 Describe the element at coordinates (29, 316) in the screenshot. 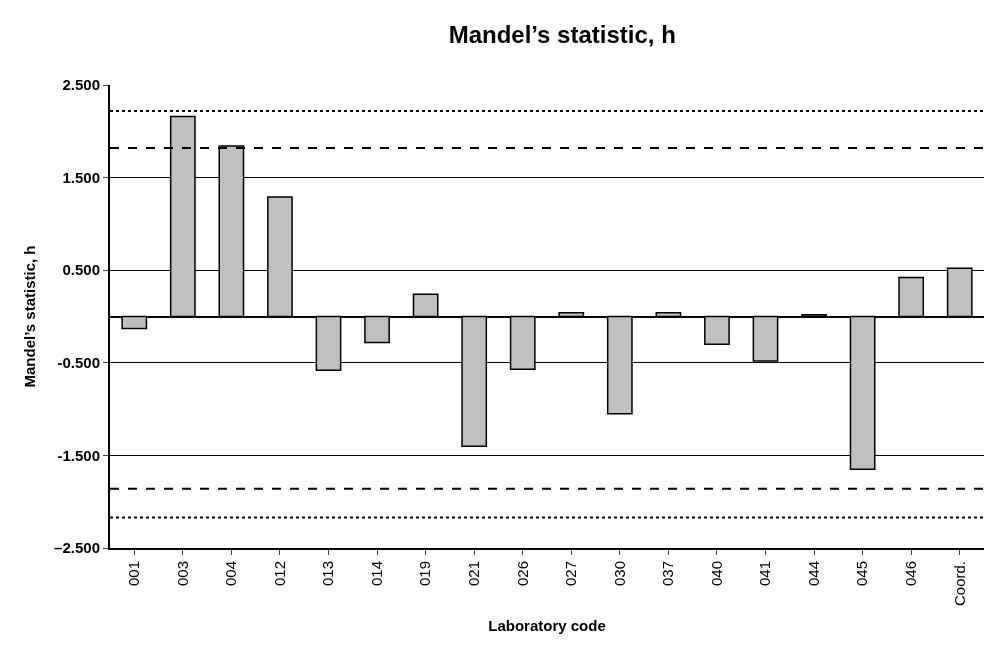

I see `y-axis-title: Mandel’s statistic, h` at that location.